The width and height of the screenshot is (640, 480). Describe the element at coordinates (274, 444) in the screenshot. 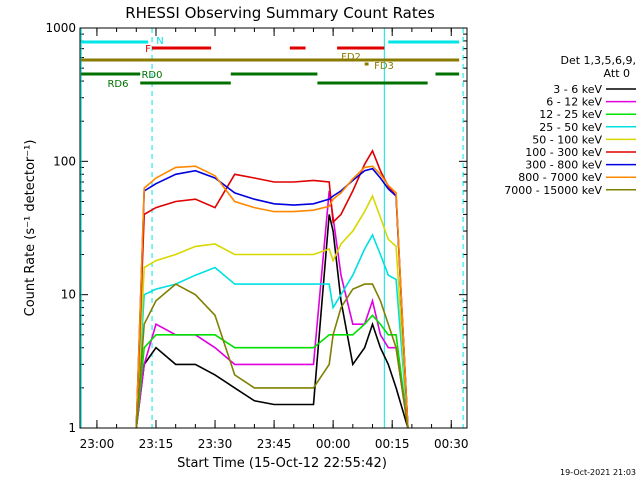

I see `x-tick-label: 23:45` at that location.